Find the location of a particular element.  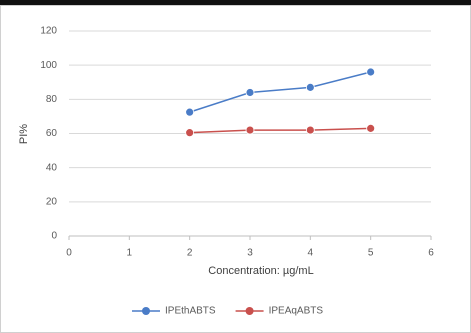

y-tick-label: 80 is located at coordinates (52, 99).